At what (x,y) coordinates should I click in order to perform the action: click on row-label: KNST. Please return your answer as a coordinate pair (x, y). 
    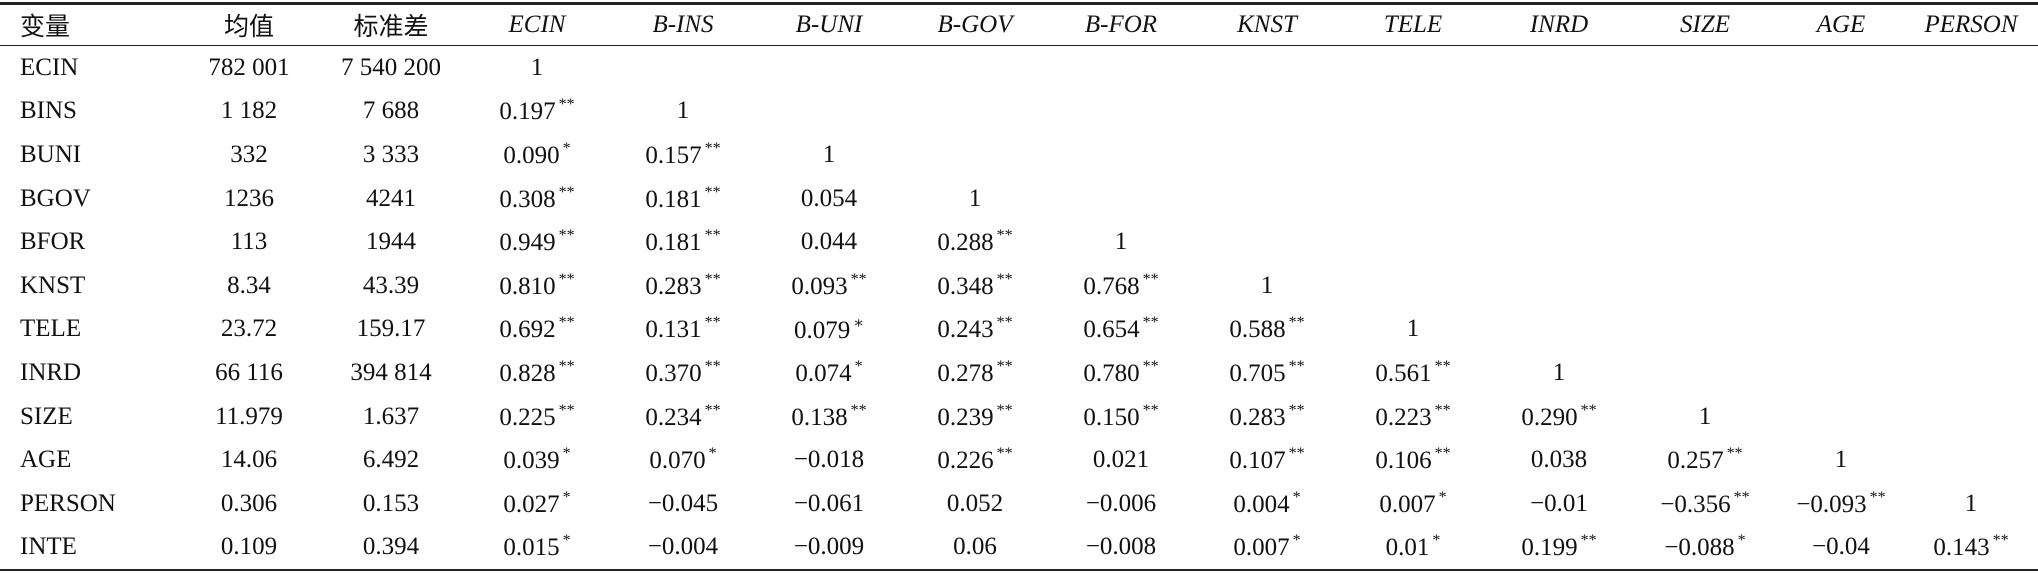
    Looking at the image, I should click on (53, 285).